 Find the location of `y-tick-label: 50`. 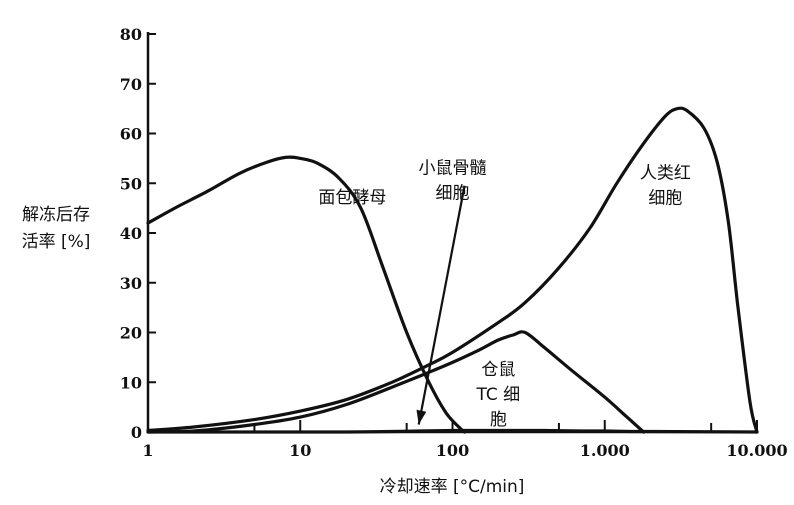

y-tick-label: 50 is located at coordinates (131, 183).